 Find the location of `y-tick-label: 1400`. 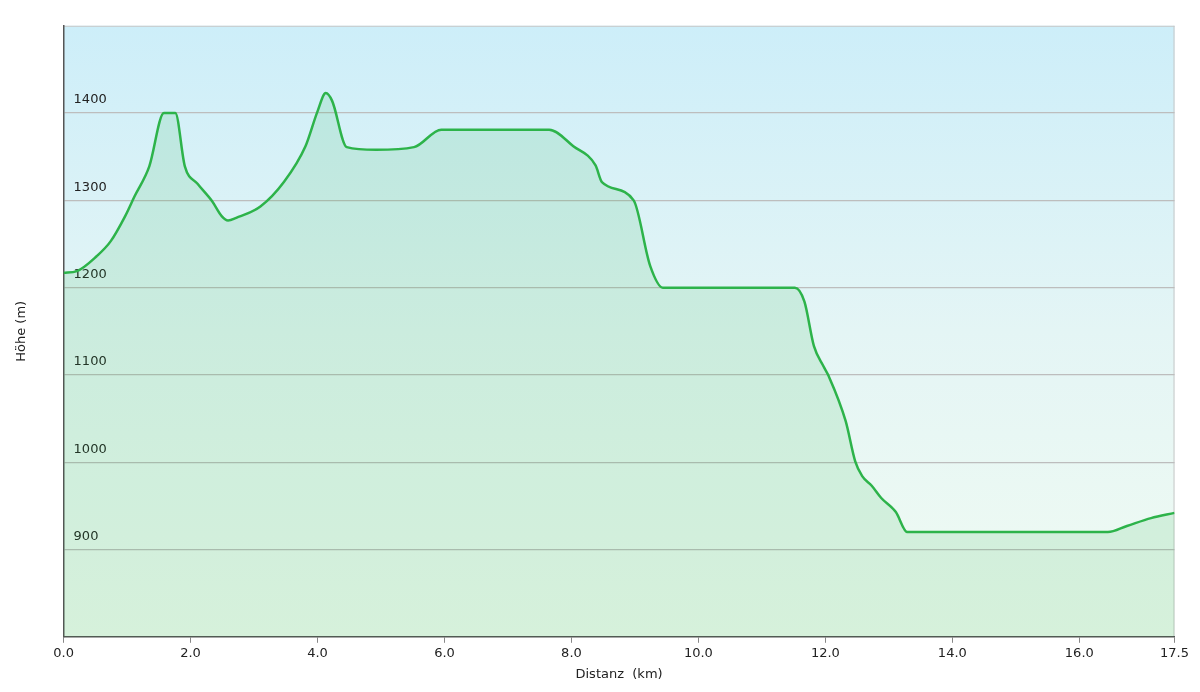

y-tick-label: 1400 is located at coordinates (90, 99).